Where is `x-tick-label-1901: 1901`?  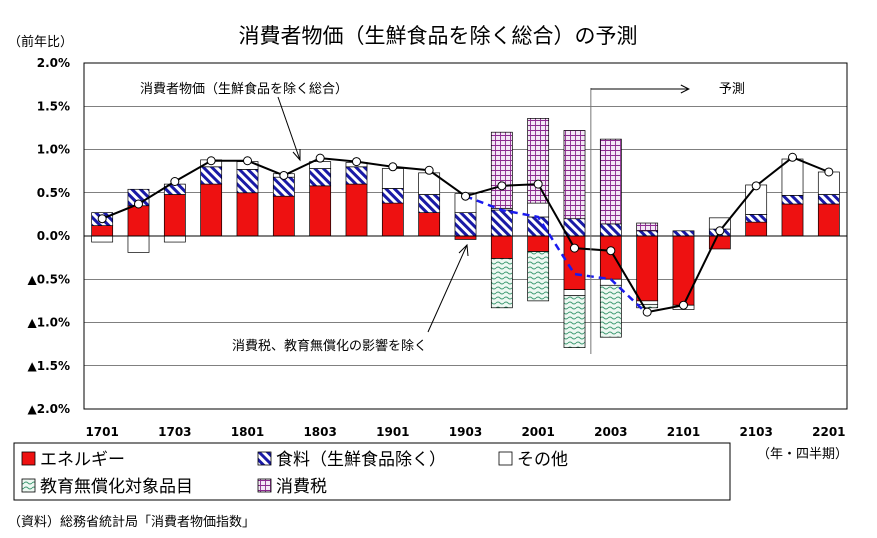 x-tick-label-1901: 1901 is located at coordinates (392, 432).